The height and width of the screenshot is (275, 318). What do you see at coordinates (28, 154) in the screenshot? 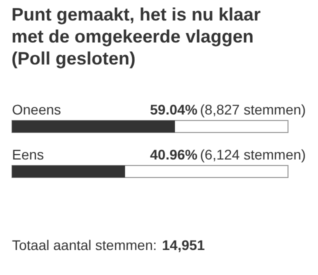
I see `y-tick-label: Eens` at bounding box center [28, 154].